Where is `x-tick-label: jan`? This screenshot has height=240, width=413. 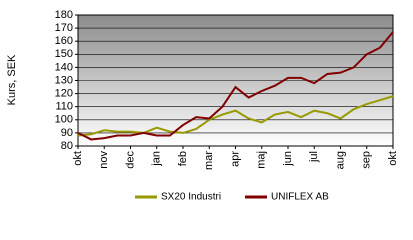 x-tick-label: jan is located at coordinates (157, 159).